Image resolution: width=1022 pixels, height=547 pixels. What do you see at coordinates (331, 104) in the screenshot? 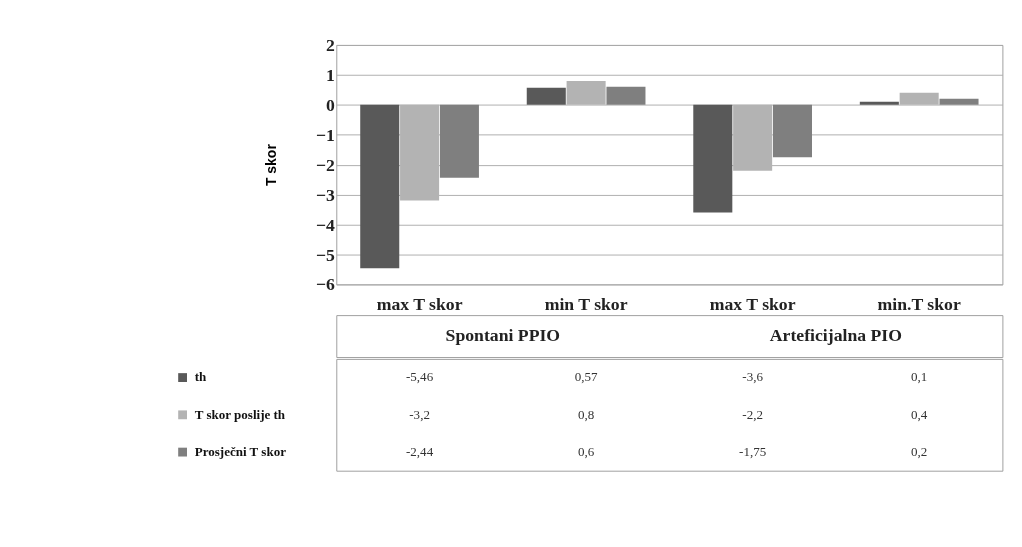
I see `y-tick-label: 0` at bounding box center [331, 104].